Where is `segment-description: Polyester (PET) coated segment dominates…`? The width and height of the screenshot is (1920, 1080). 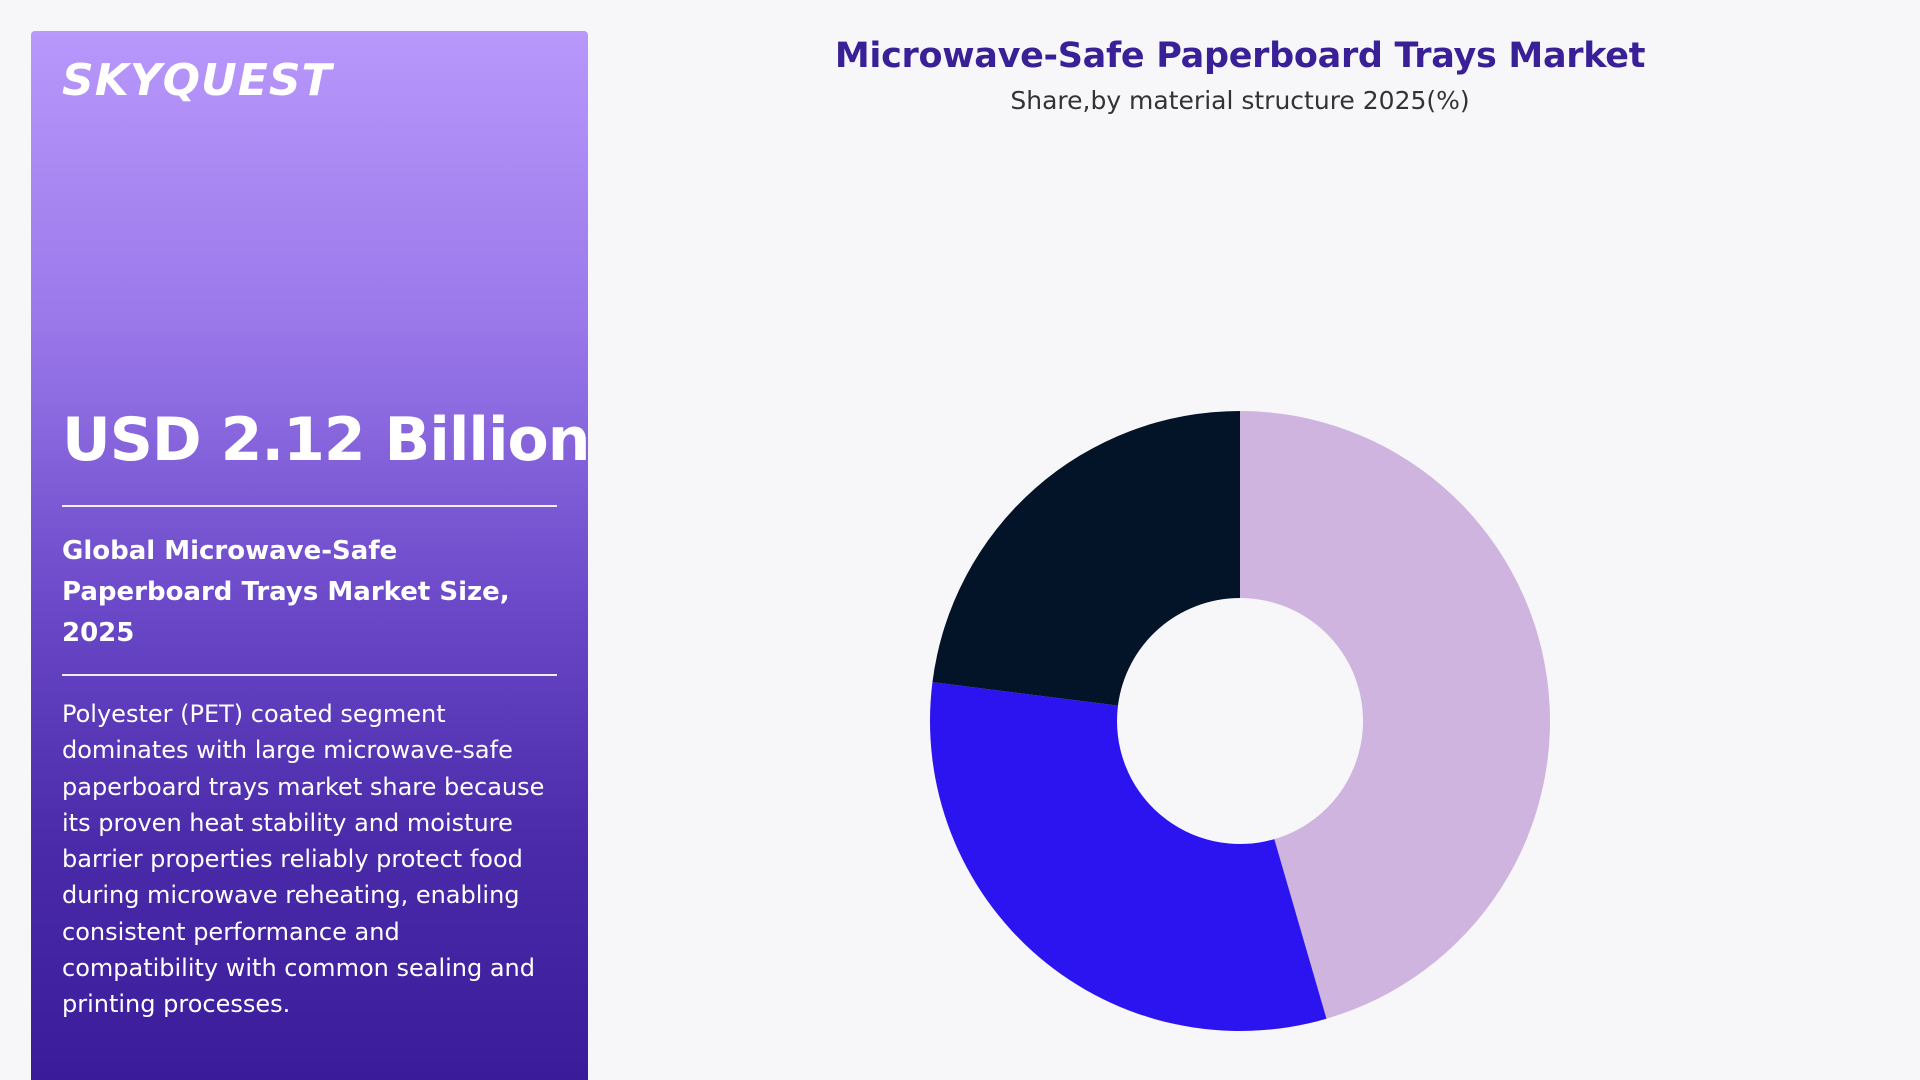
segment-description: Polyester (PET) coated segment dominates… is located at coordinates (303, 859).